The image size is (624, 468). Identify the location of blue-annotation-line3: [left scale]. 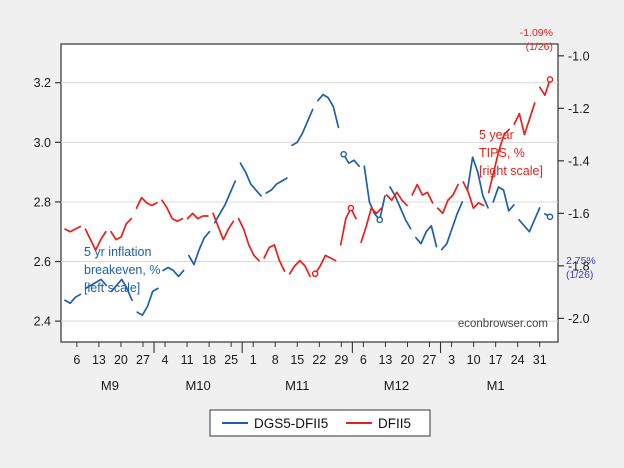
(112, 288).